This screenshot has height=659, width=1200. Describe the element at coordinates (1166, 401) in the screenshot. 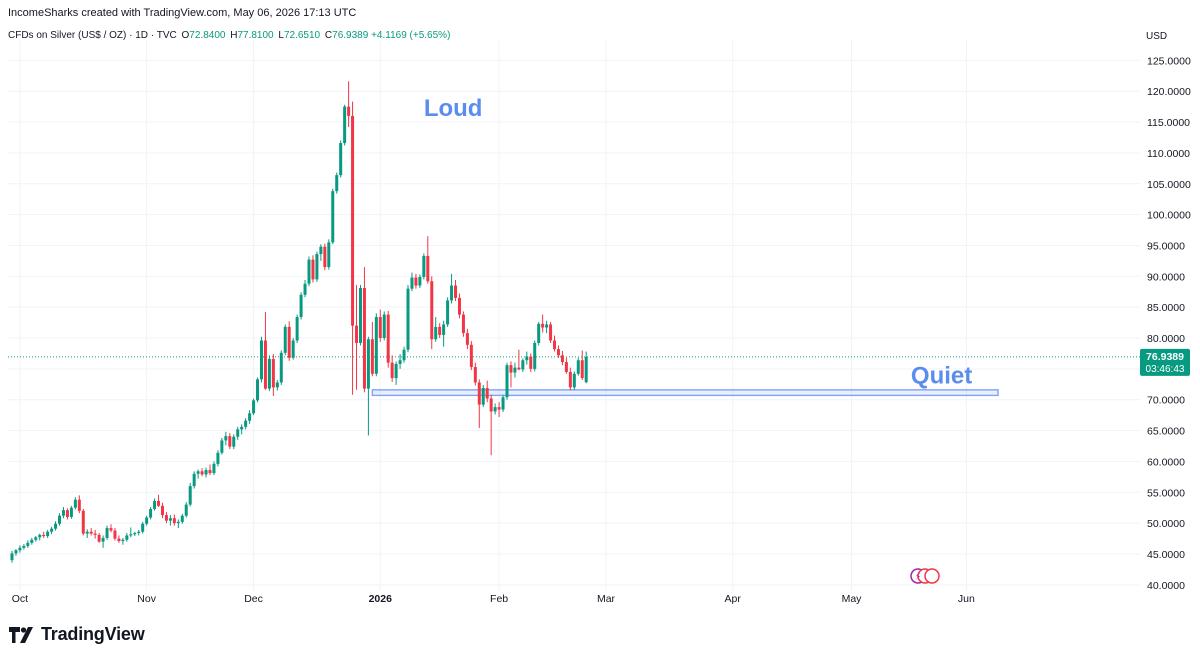

I see `y-tick-label: 70.0000` at that location.